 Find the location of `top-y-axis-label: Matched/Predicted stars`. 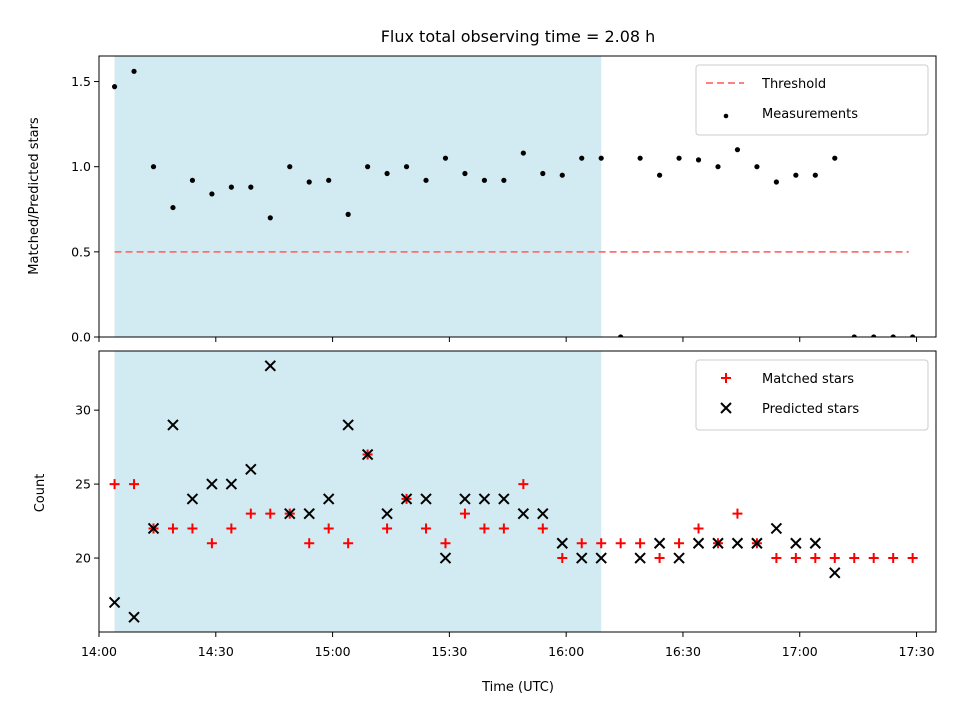

top-y-axis-label: Matched/Predicted stars is located at coordinates (34, 196).